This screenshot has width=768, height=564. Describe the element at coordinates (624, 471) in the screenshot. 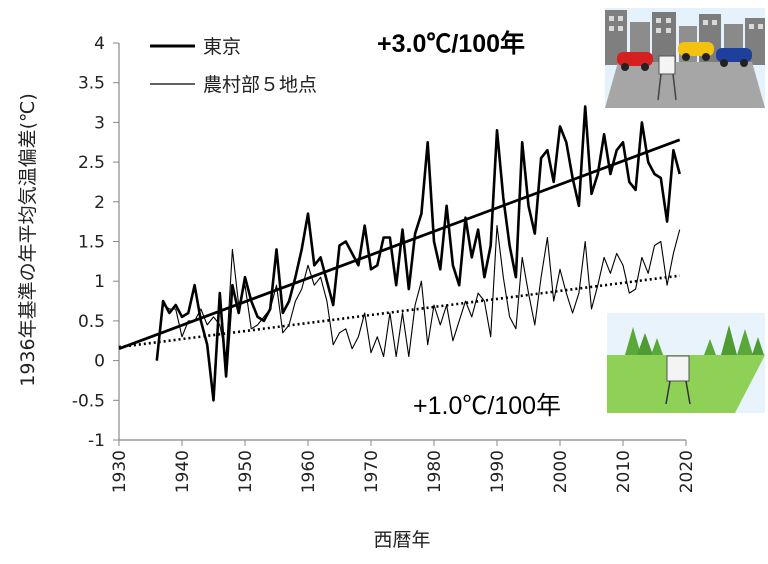

I see `x-tick-label: 2010` at that location.